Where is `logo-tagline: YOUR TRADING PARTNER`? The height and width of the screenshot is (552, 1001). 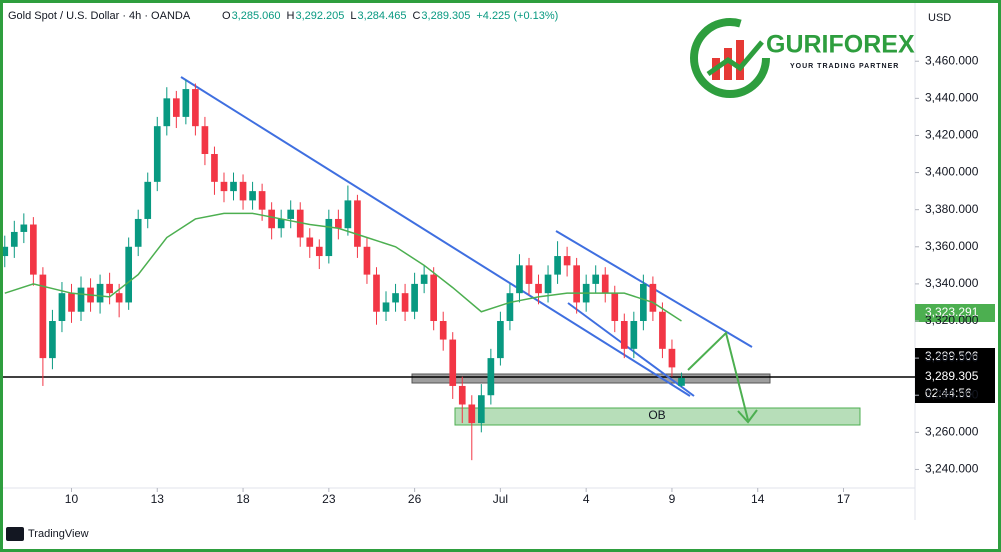 logo-tagline: YOUR TRADING PARTNER is located at coordinates (844, 66).